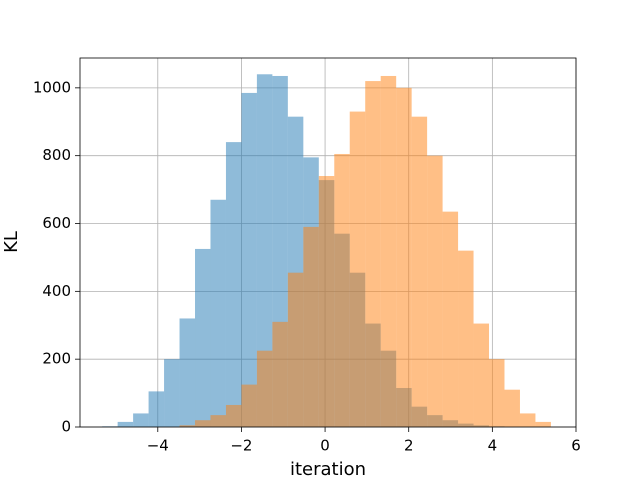 The width and height of the screenshot is (640, 480). What do you see at coordinates (56, 291) in the screenshot?
I see `y-tick-label: 400` at bounding box center [56, 291].